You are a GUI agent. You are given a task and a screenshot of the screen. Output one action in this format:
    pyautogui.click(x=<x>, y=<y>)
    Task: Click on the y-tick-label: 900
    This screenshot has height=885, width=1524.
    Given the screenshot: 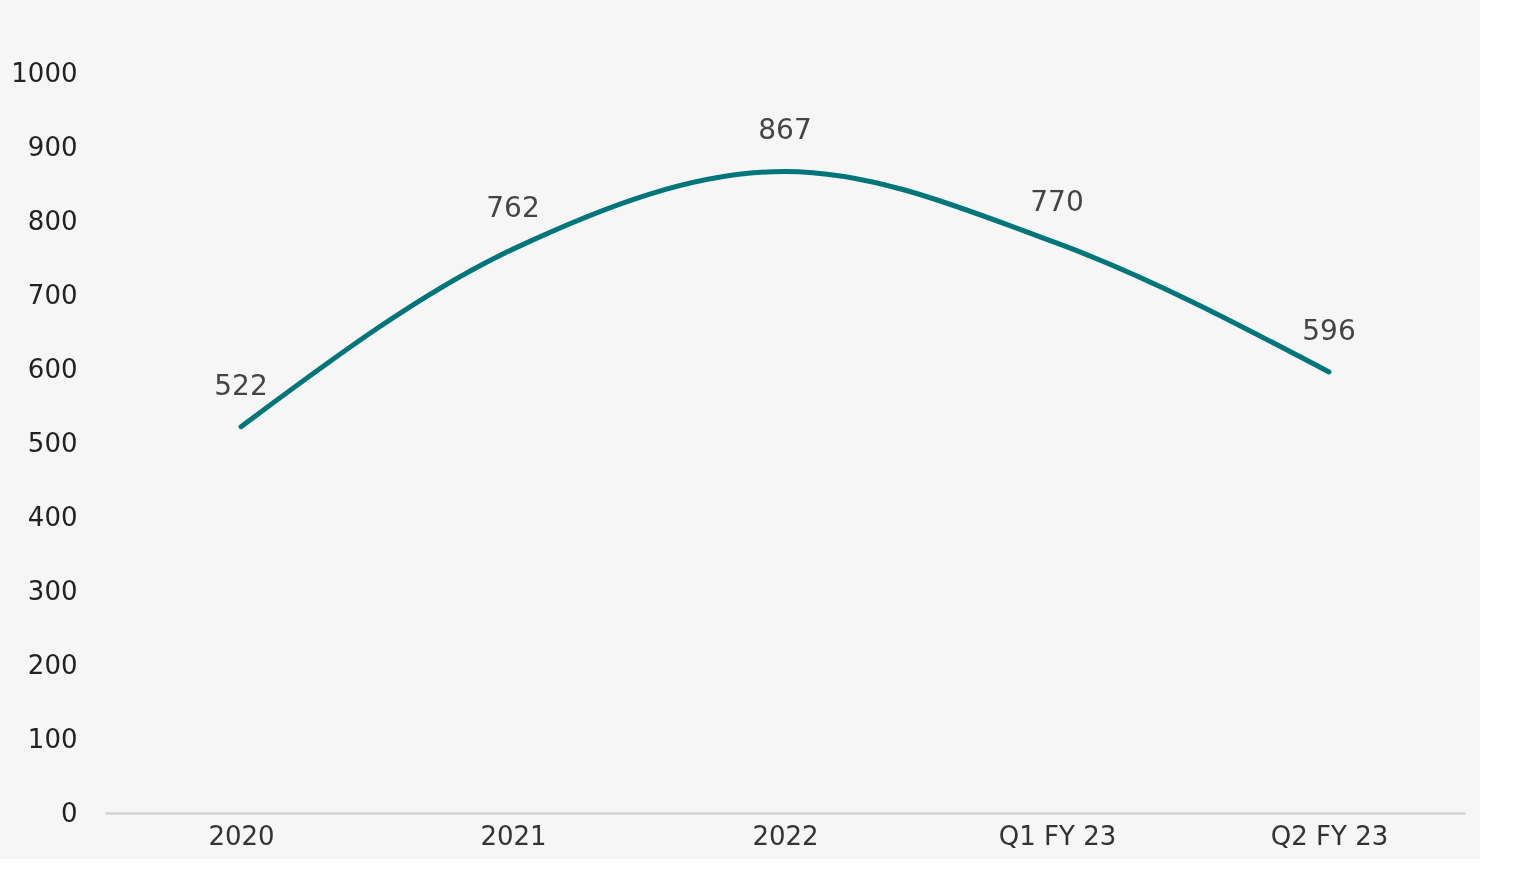 What is the action you would take?
    pyautogui.click(x=52, y=146)
    